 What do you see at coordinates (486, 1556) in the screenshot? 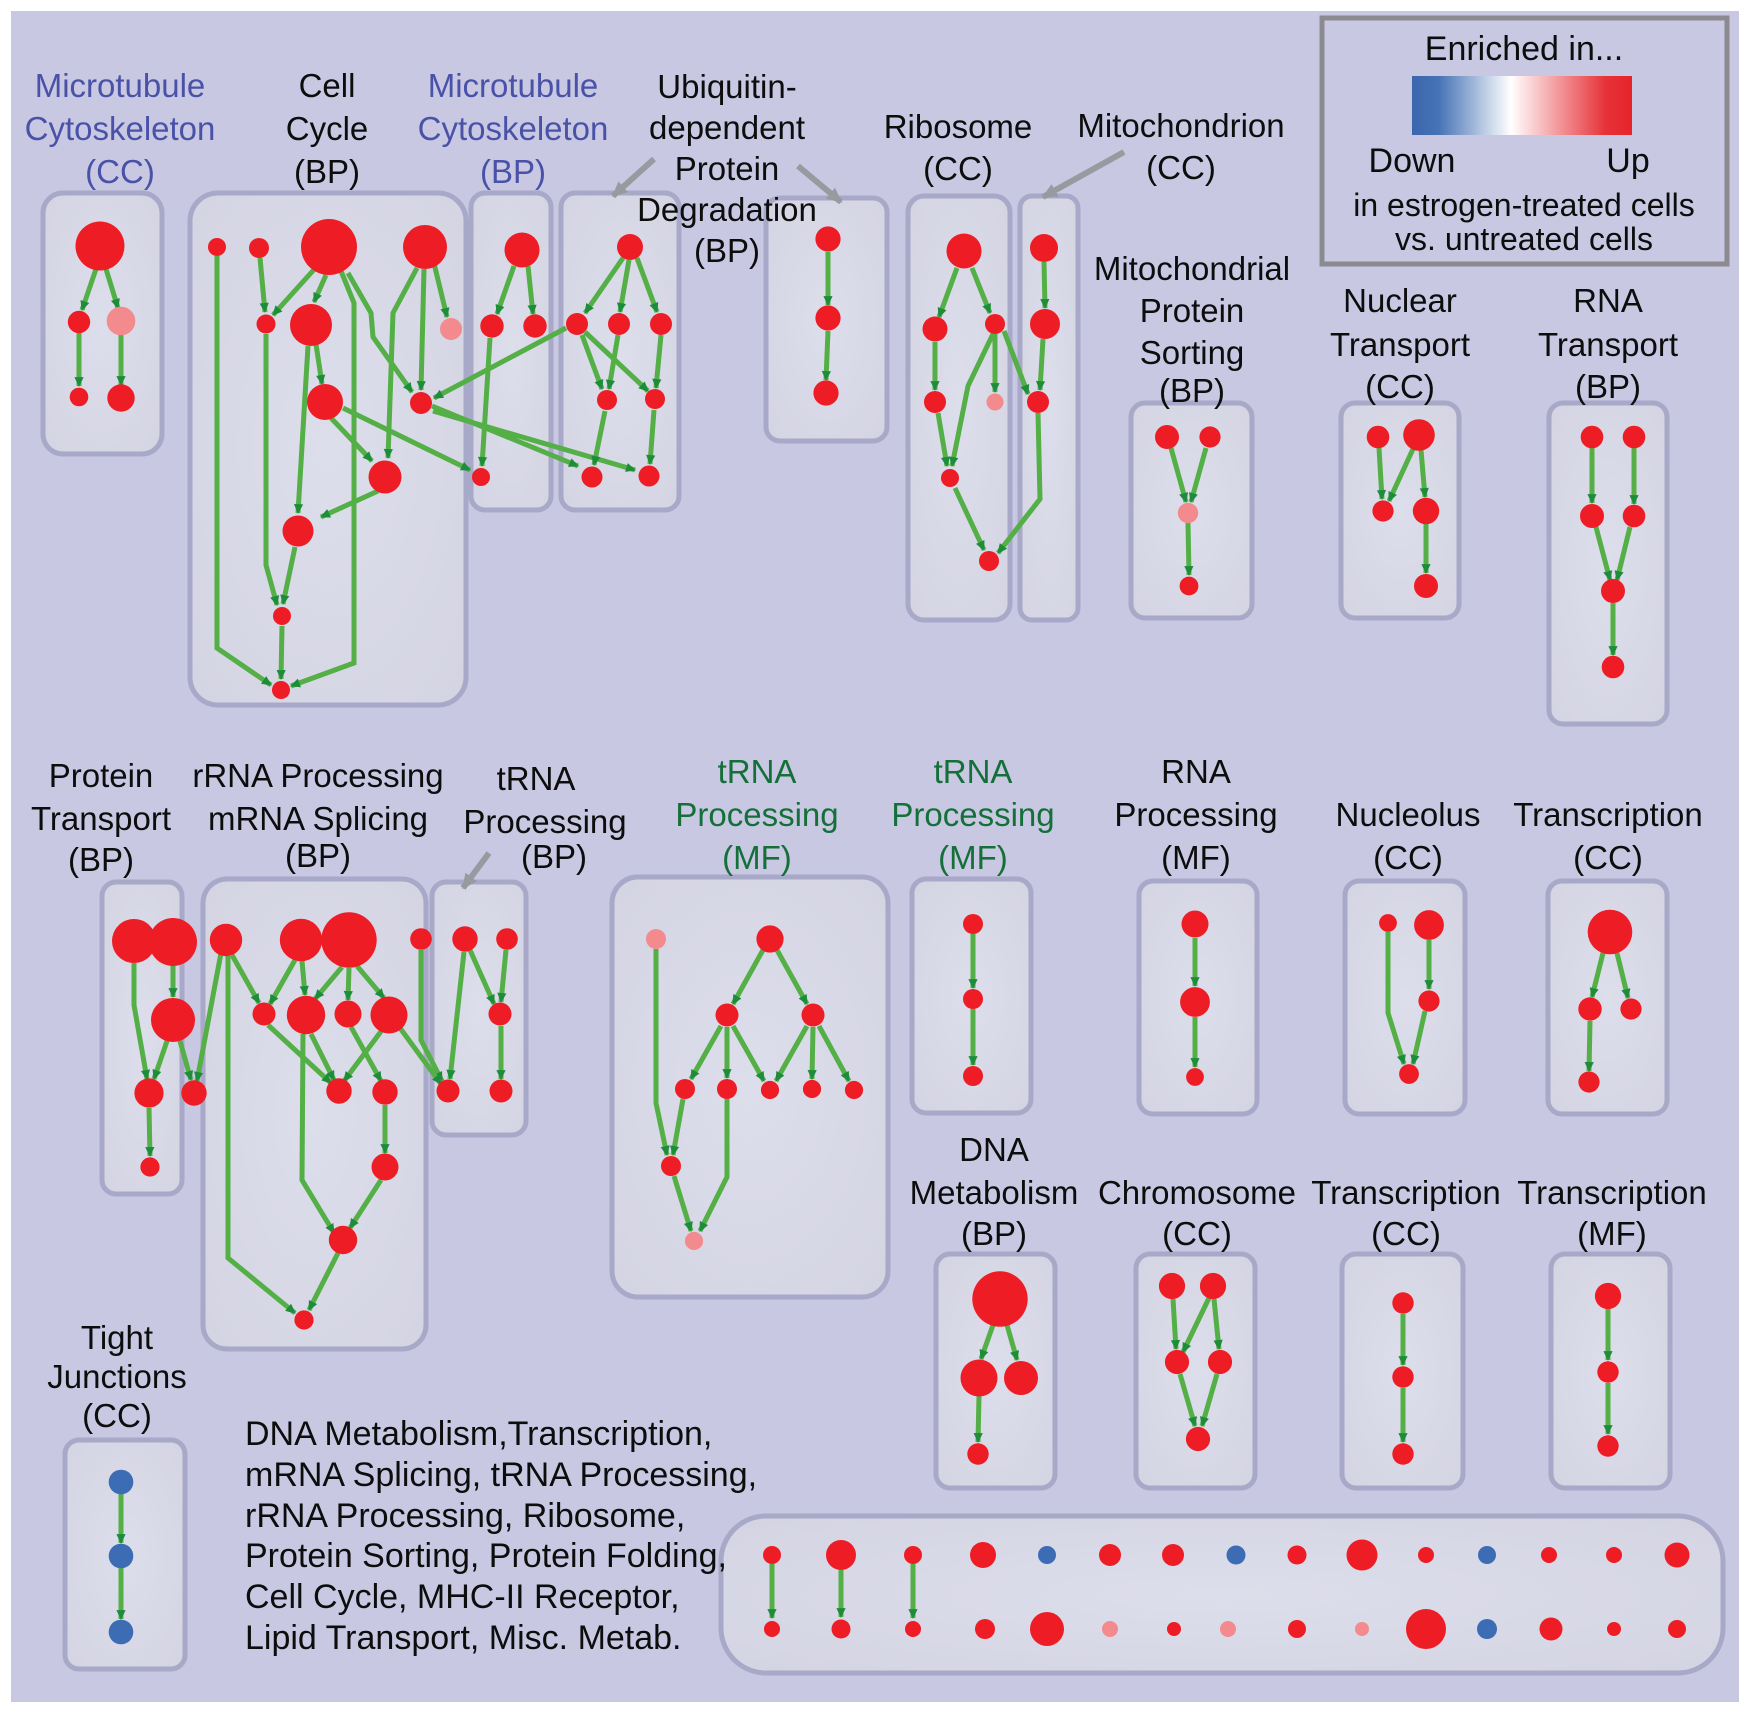
I see `svg-text:Protein Sorting, Protein Foldi: Protein Sorting, Protein Folding,` at bounding box center [486, 1556].